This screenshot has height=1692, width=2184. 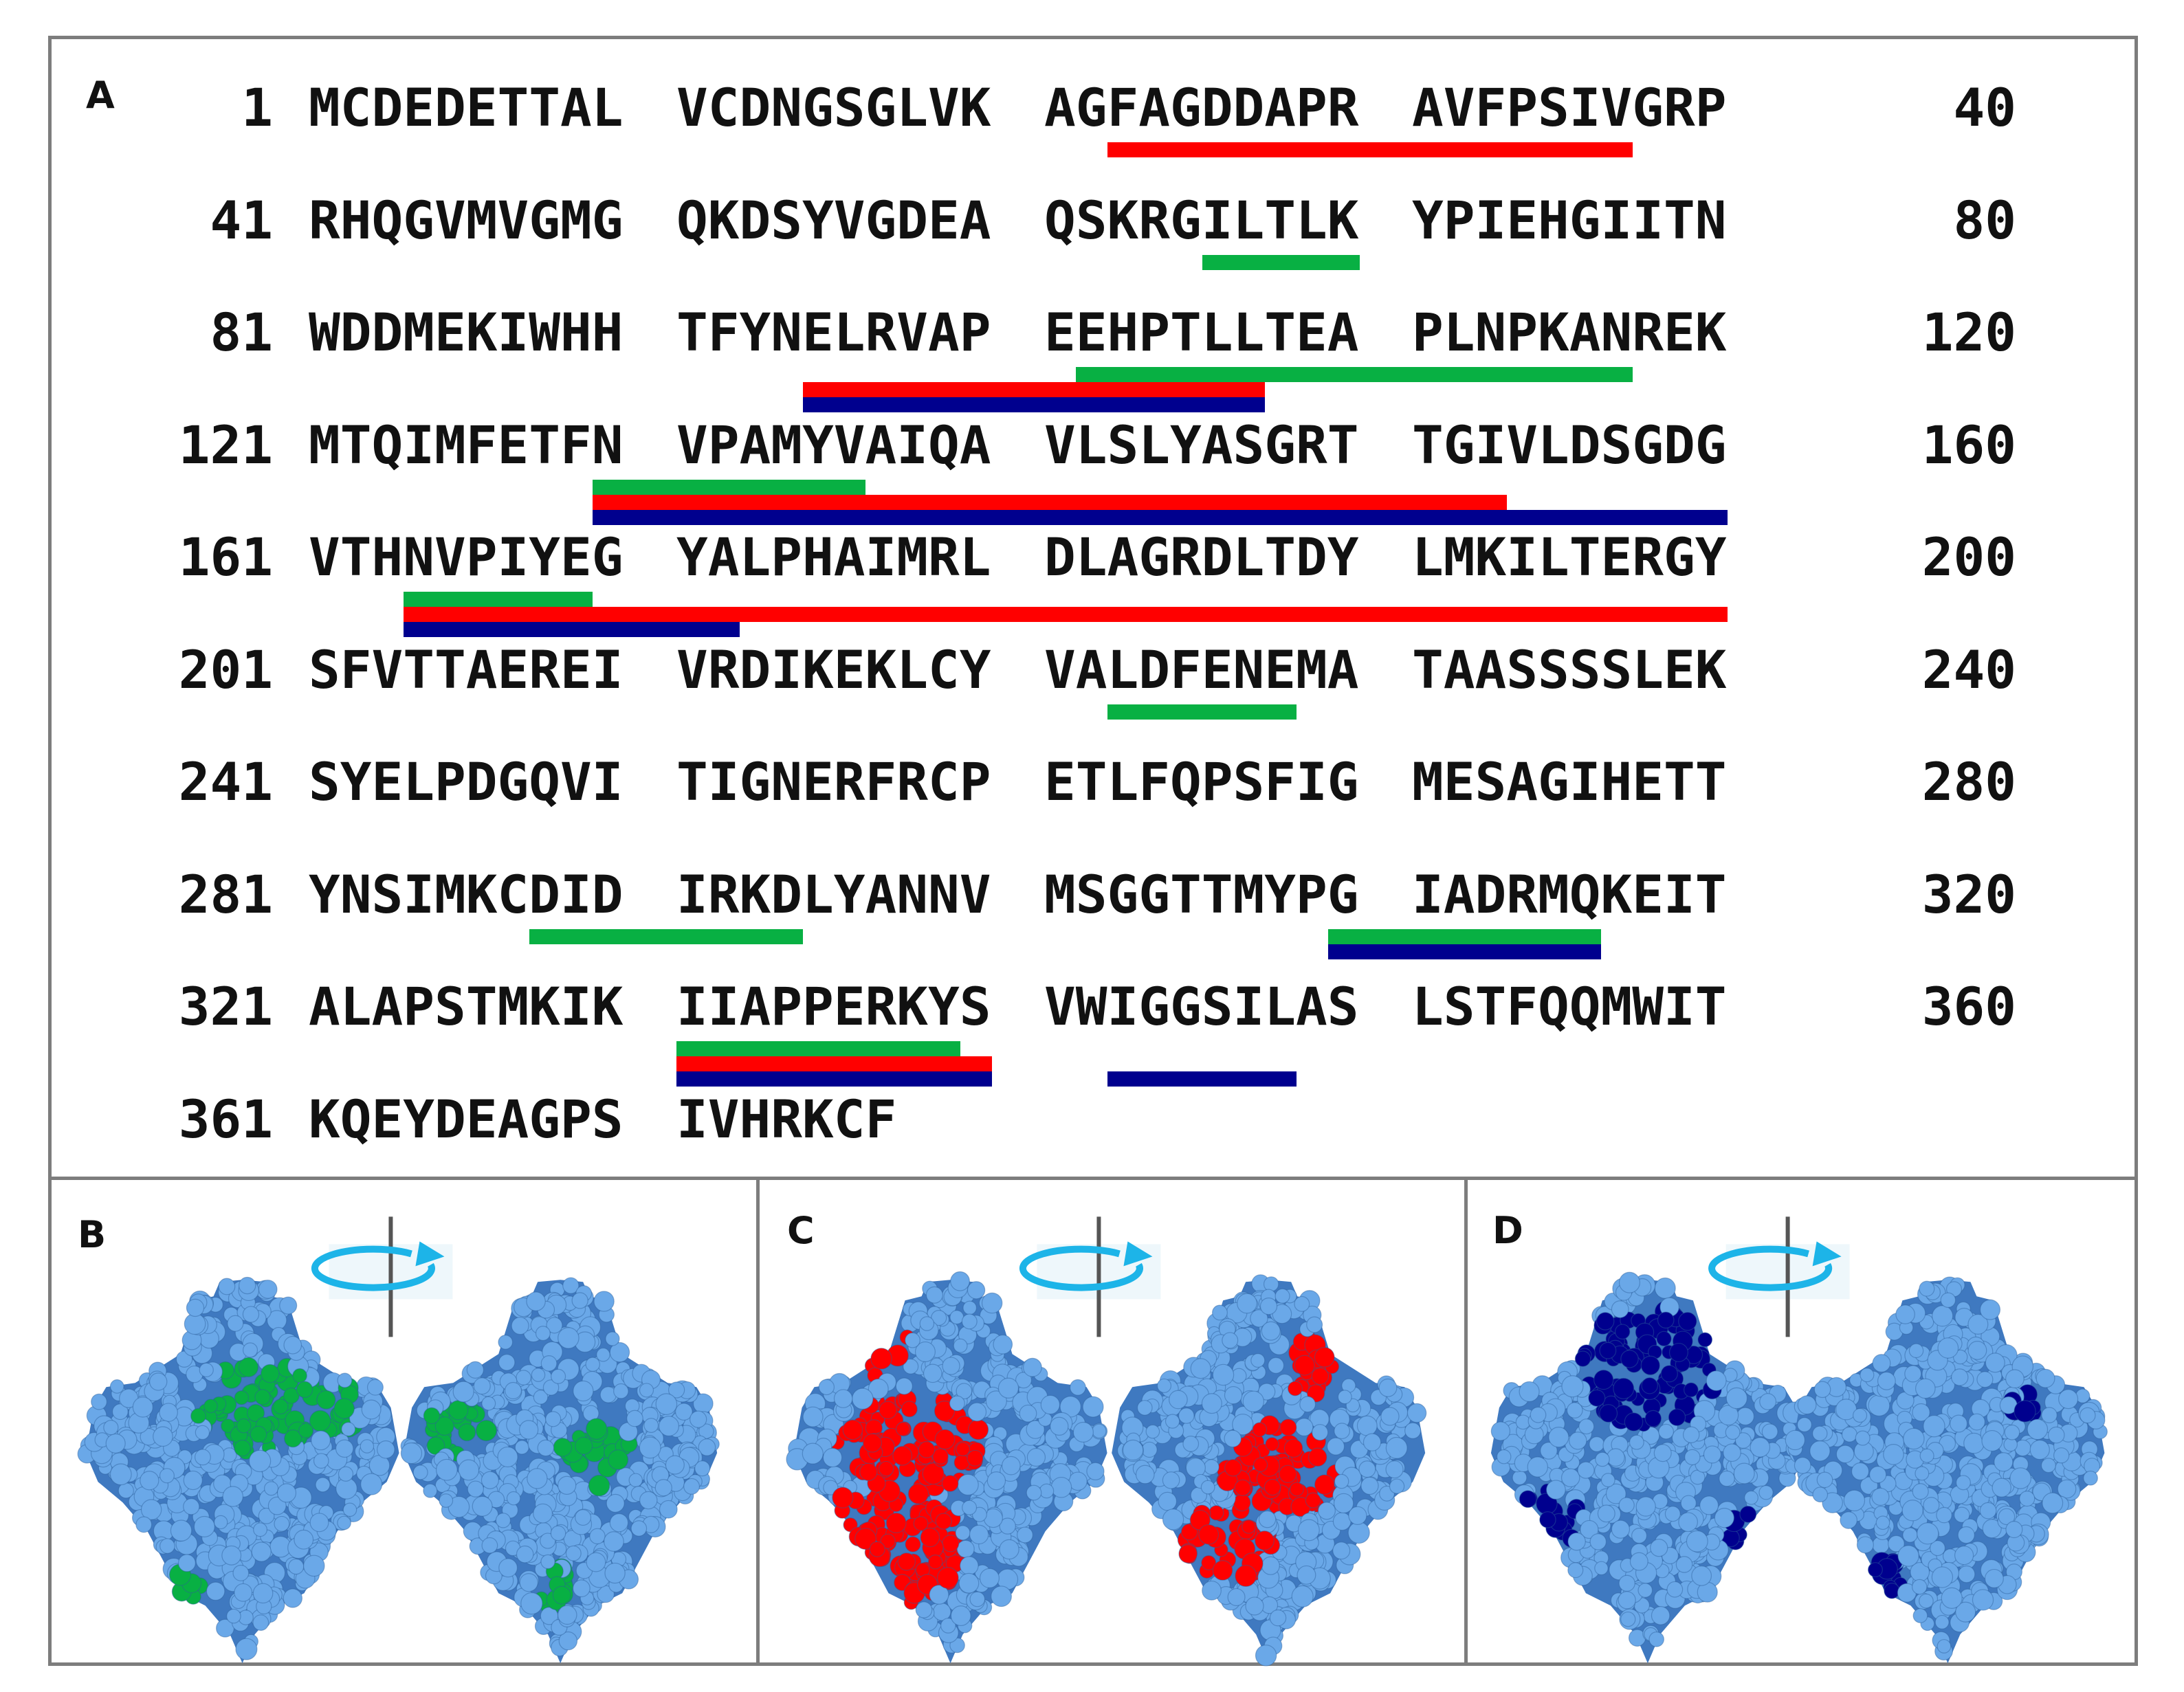 I want to click on sequence-residue-group: LMKILTERGY, so click(x=1569, y=557).